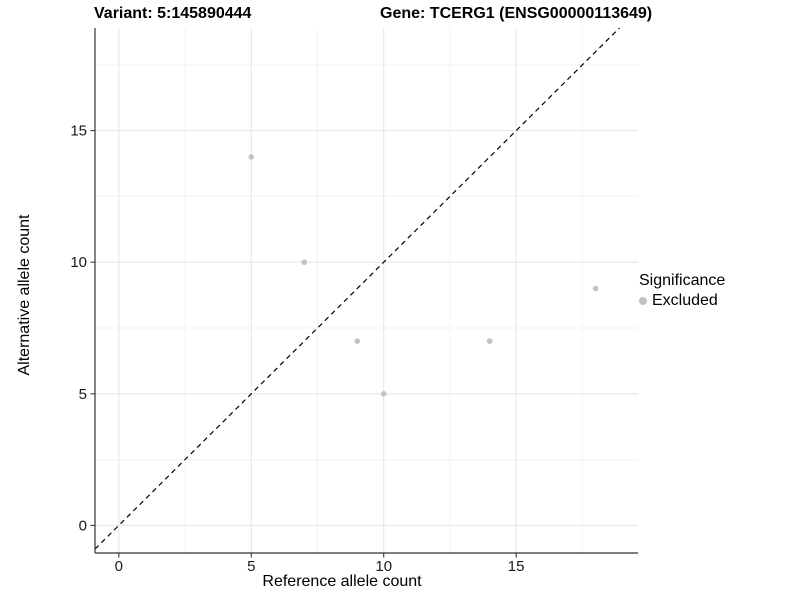 The width and height of the screenshot is (800, 600). I want to click on y-tick-label: 0, so click(83, 525).